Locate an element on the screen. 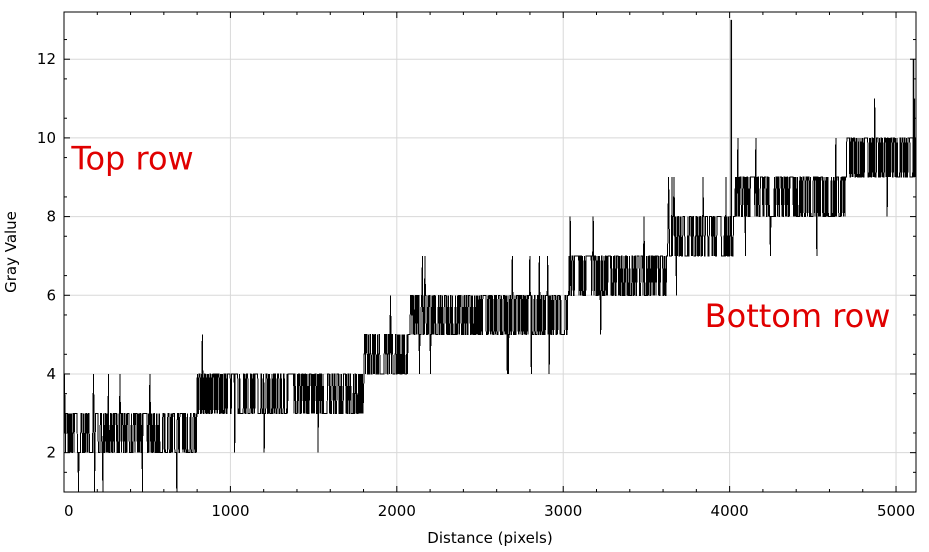  y-tick-label: 12 is located at coordinates (46, 59).